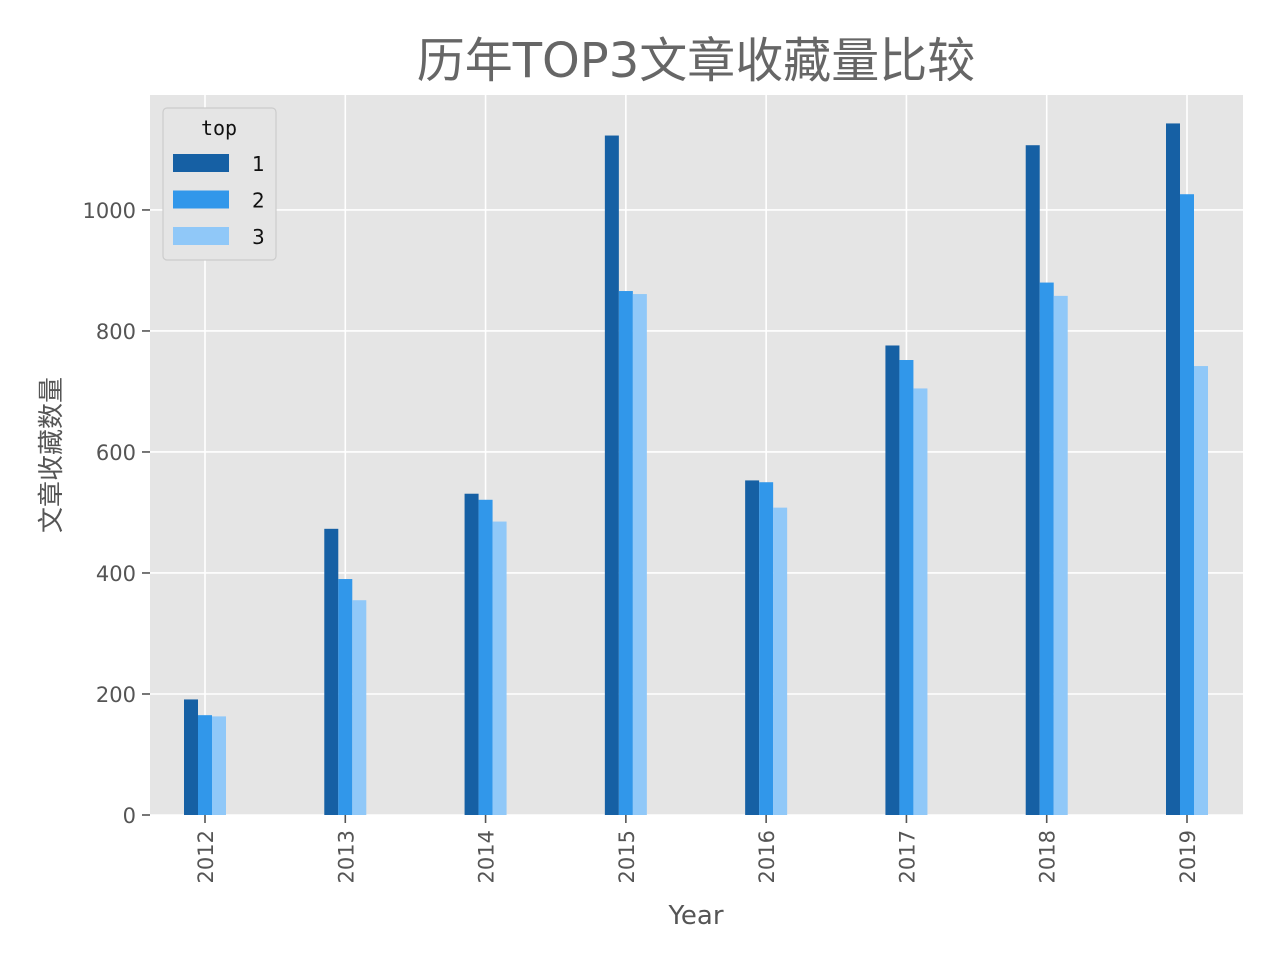 The height and width of the screenshot is (960, 1280). What do you see at coordinates (258, 201) in the screenshot?
I see `legend-label-2: 2` at bounding box center [258, 201].